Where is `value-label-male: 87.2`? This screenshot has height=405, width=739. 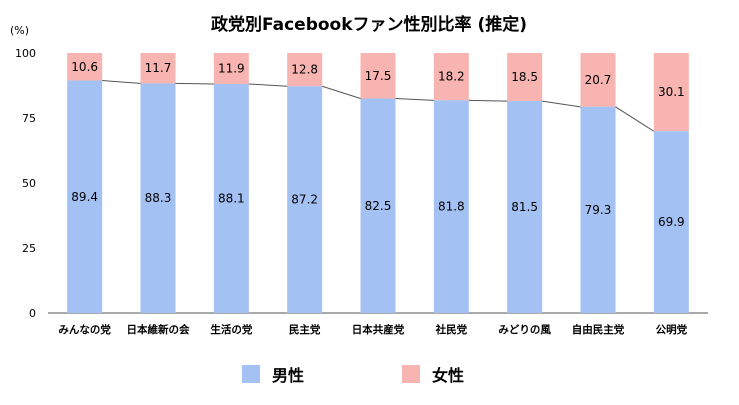
value-label-male: 87.2 is located at coordinates (304, 200).